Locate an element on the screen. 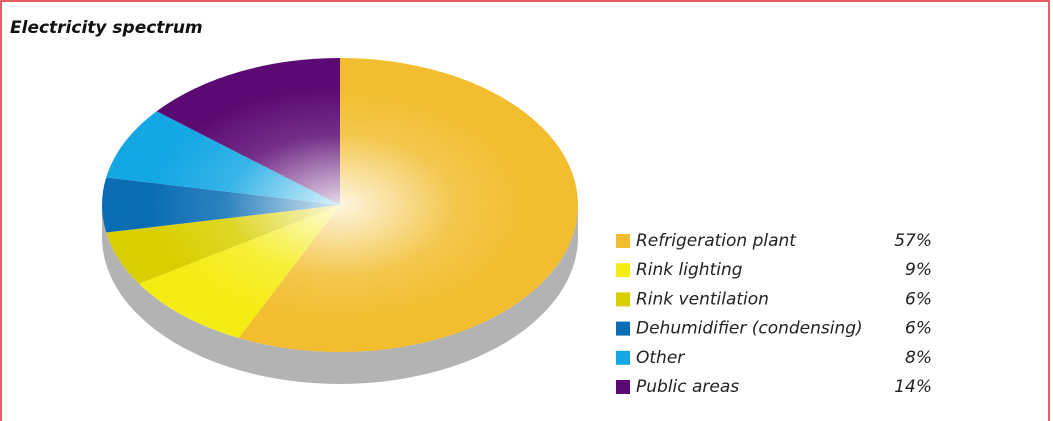  legend-label: Rink lighting is located at coordinates (689, 270).